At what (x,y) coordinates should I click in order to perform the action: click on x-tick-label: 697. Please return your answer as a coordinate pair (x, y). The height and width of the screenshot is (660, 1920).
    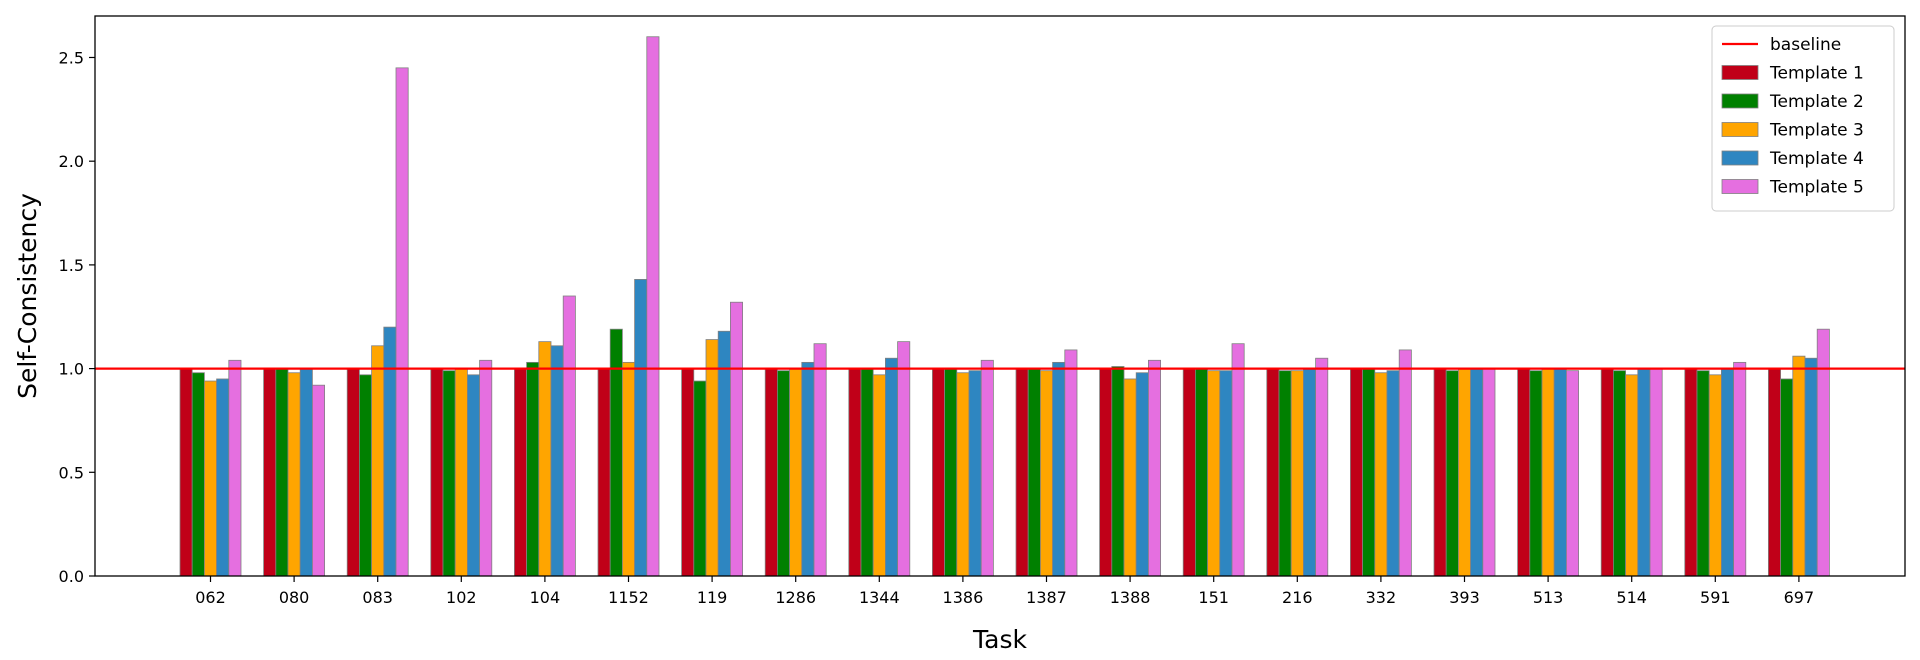
    Looking at the image, I should click on (1799, 597).